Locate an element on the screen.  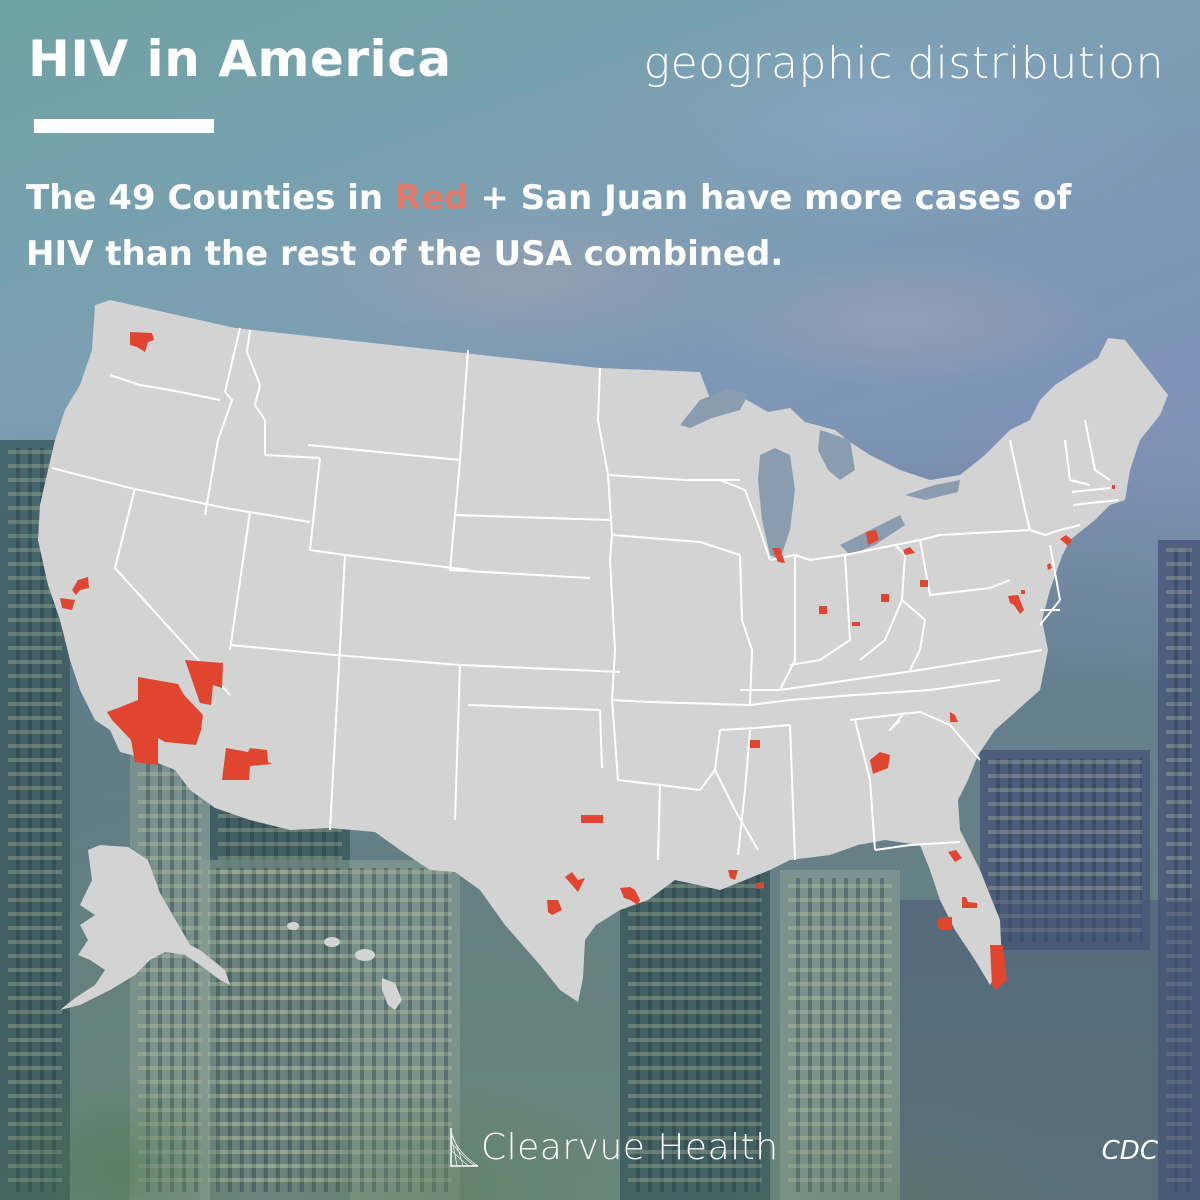
county-fulton-ga is located at coordinates (880, 763).